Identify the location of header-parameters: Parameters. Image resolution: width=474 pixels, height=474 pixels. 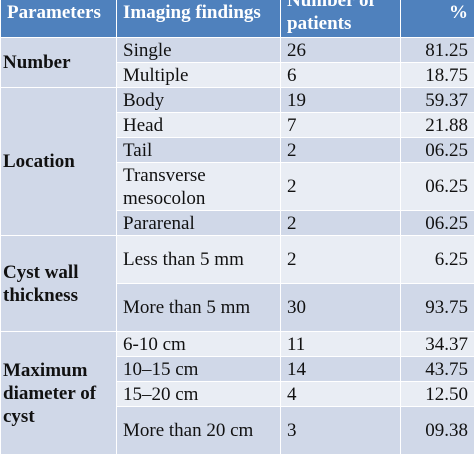
(58, 19).